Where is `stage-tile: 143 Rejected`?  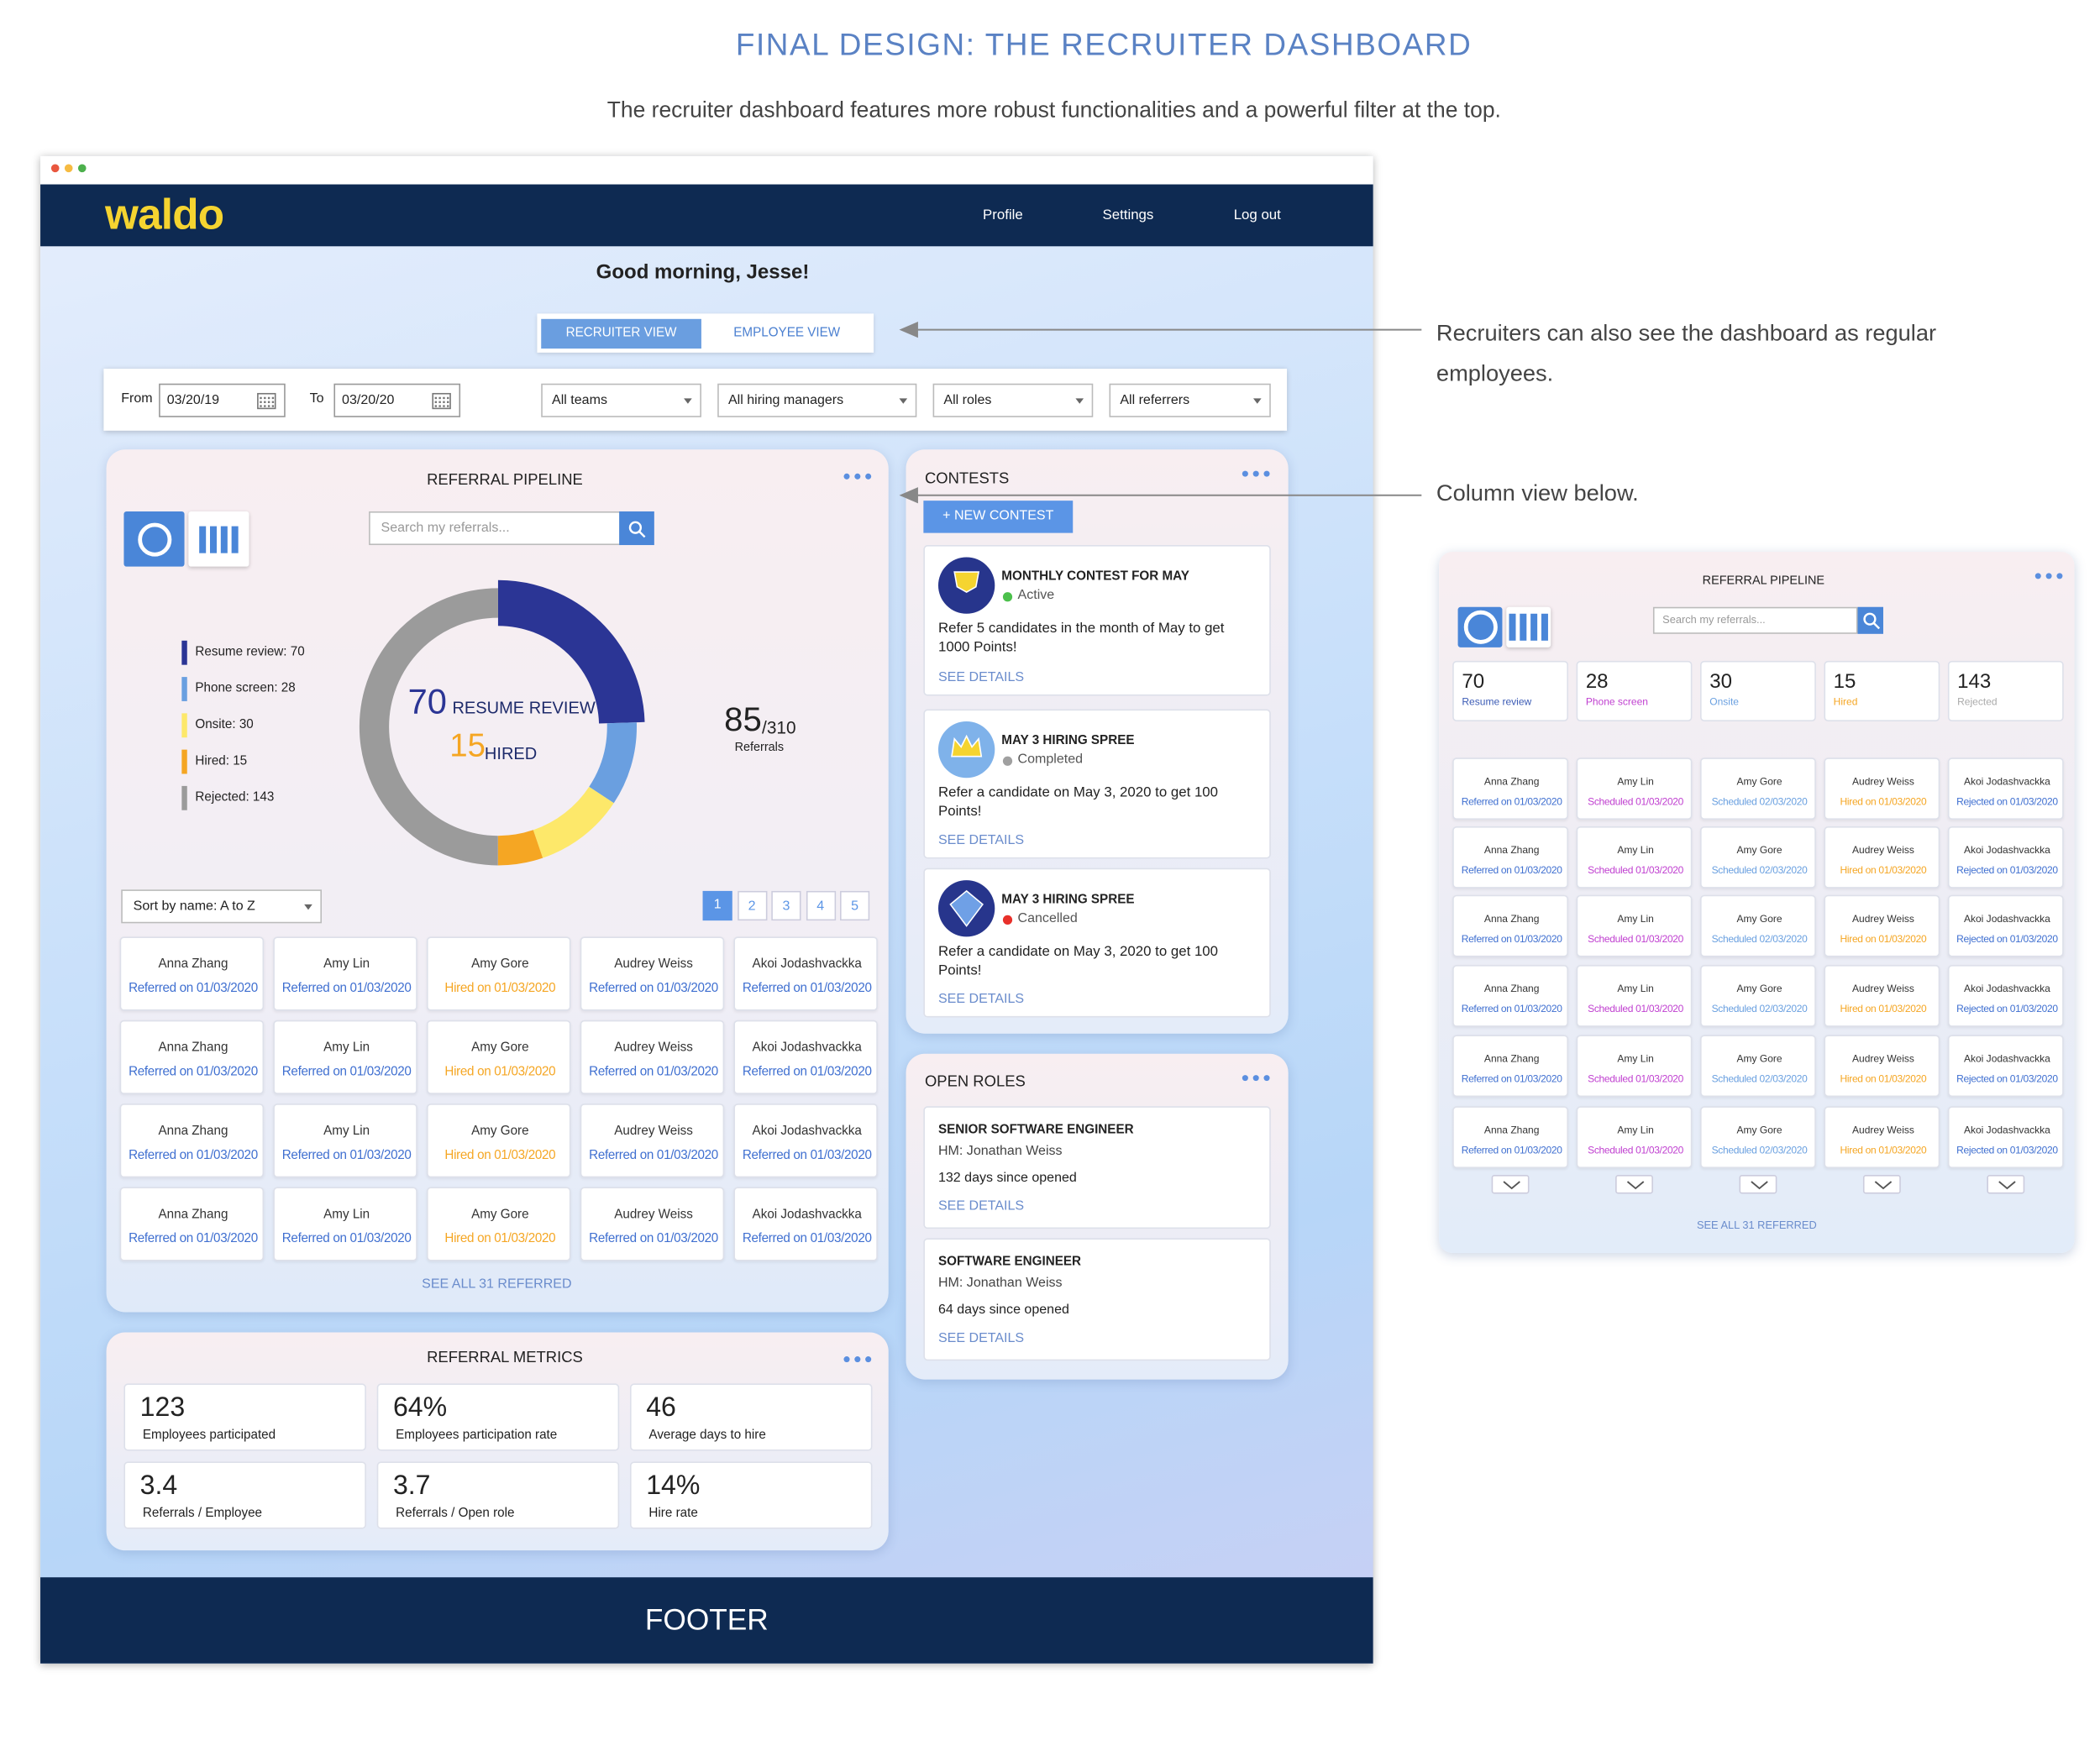
stage-tile: 143 Rejected is located at coordinates (2005, 690).